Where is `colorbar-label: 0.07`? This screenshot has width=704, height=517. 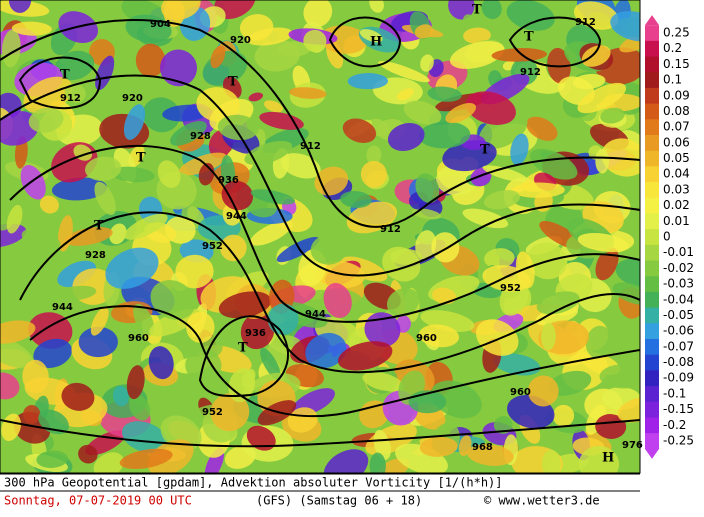
colorbar-label: 0.07 is located at coordinates (676, 127).